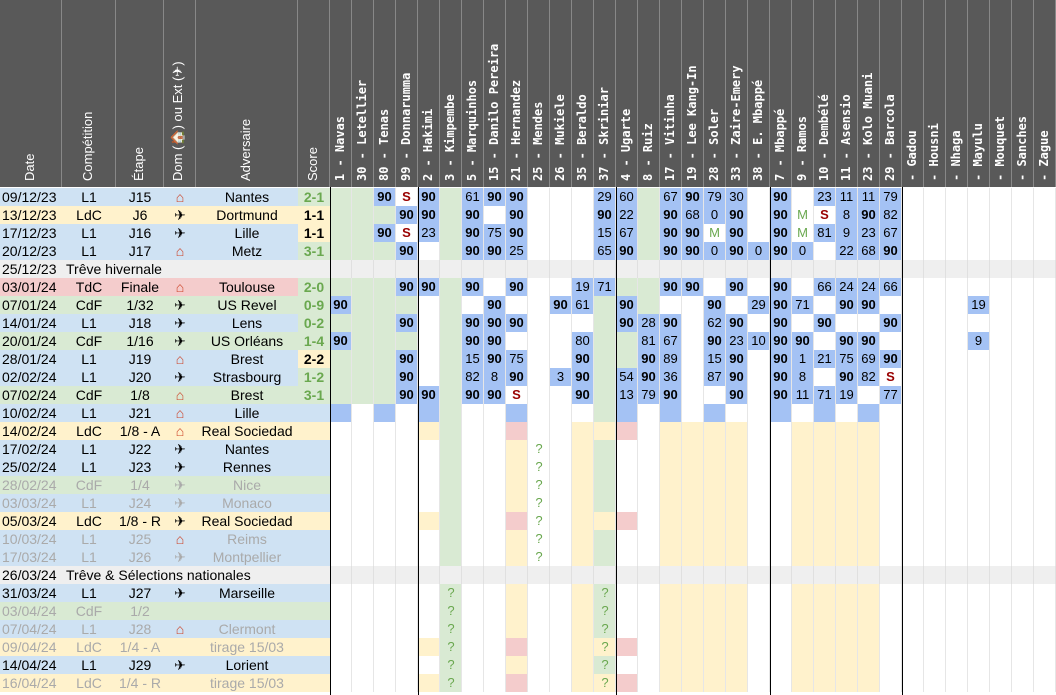  What do you see at coordinates (247, 611) in the screenshot?
I see `row-adversaire` at bounding box center [247, 611].